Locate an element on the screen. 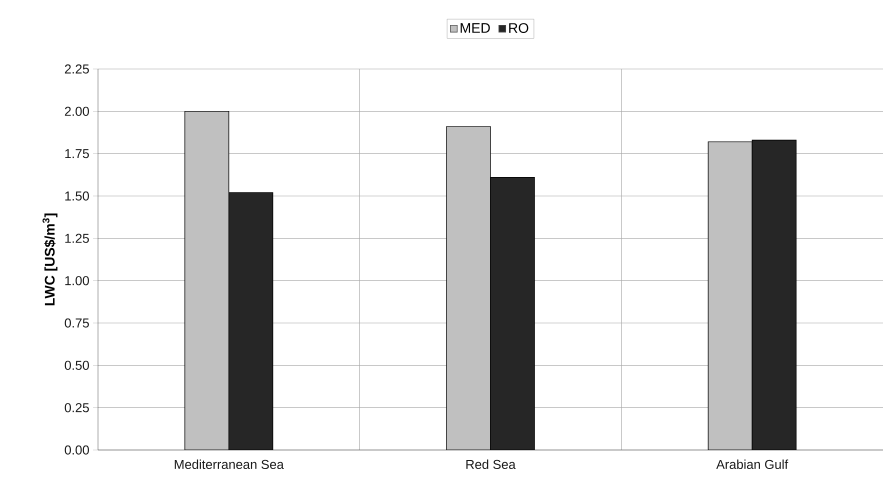 The height and width of the screenshot is (488, 887). y-tick-label: 0.50 is located at coordinates (76, 365).